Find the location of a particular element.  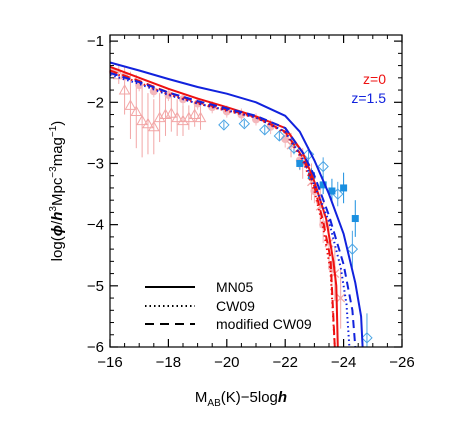

y-tick-label: −4 is located at coordinates (95, 225).